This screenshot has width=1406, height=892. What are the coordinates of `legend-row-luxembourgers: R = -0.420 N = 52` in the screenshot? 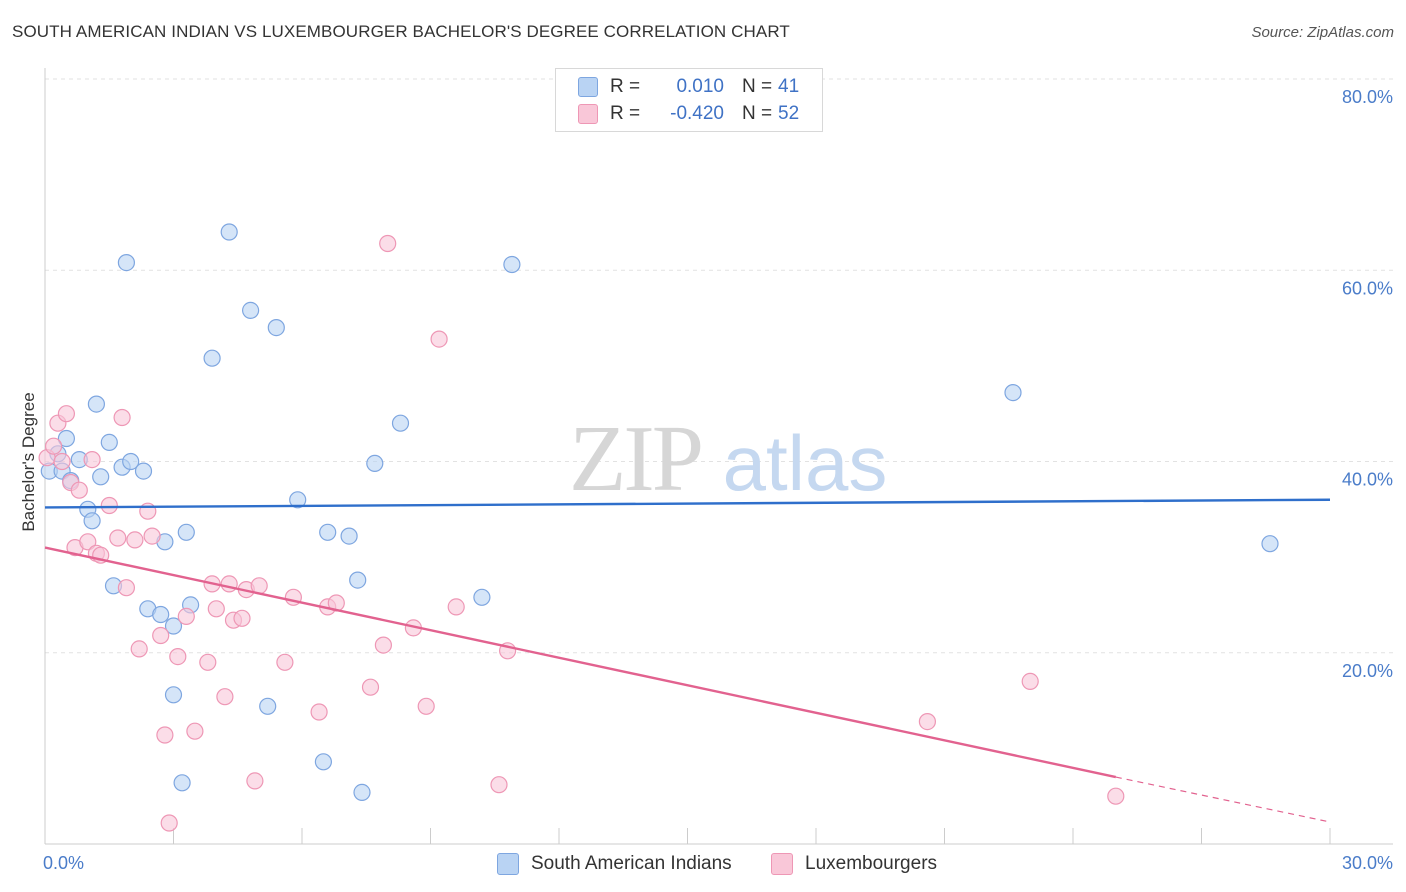 It's located at (688, 114).